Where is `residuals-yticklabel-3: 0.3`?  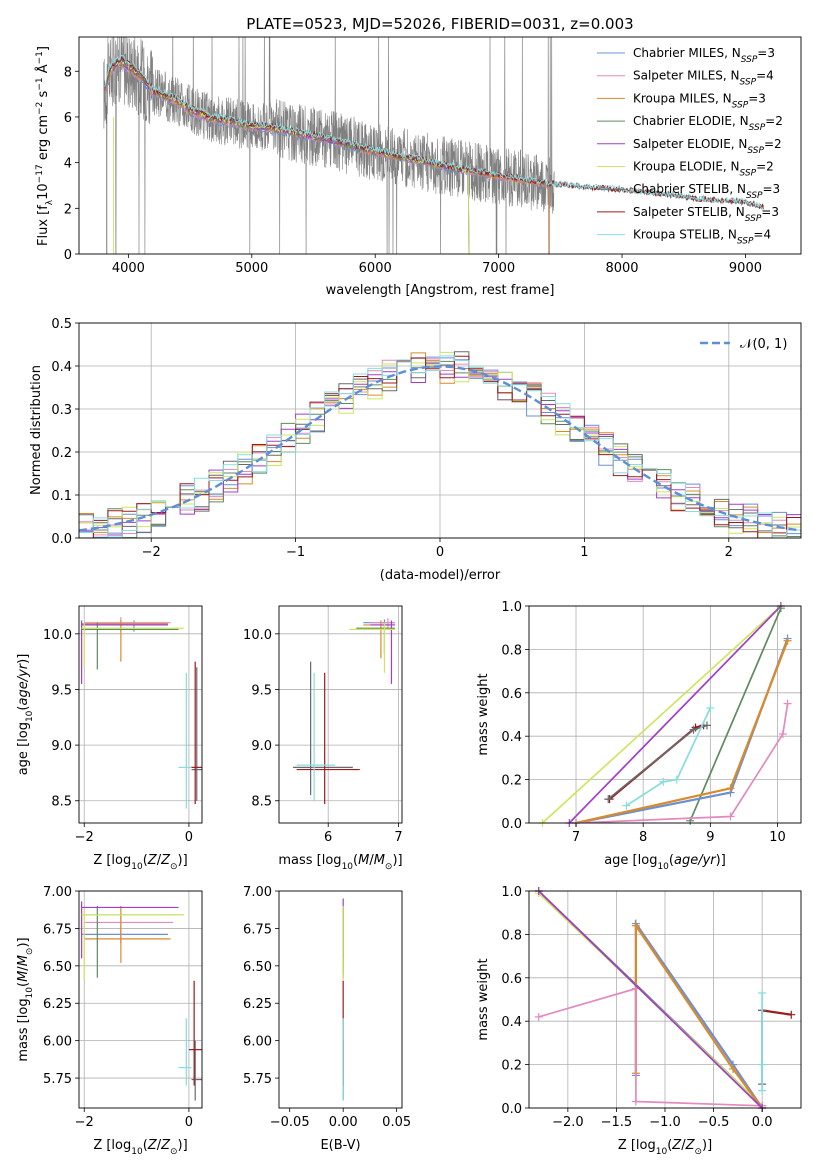 residuals-yticklabel-3: 0.3 is located at coordinates (61, 410).